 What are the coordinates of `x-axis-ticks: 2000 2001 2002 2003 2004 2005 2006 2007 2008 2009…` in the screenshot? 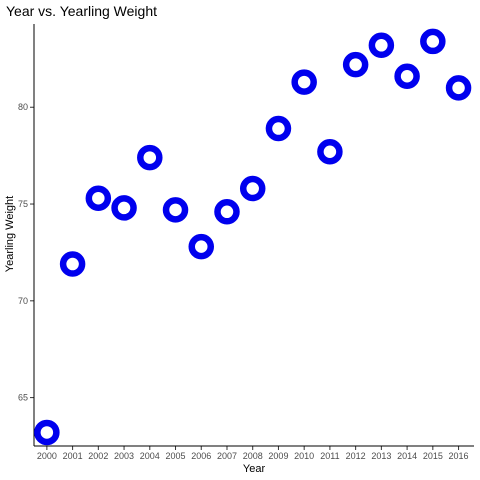 It's located at (253, 453).